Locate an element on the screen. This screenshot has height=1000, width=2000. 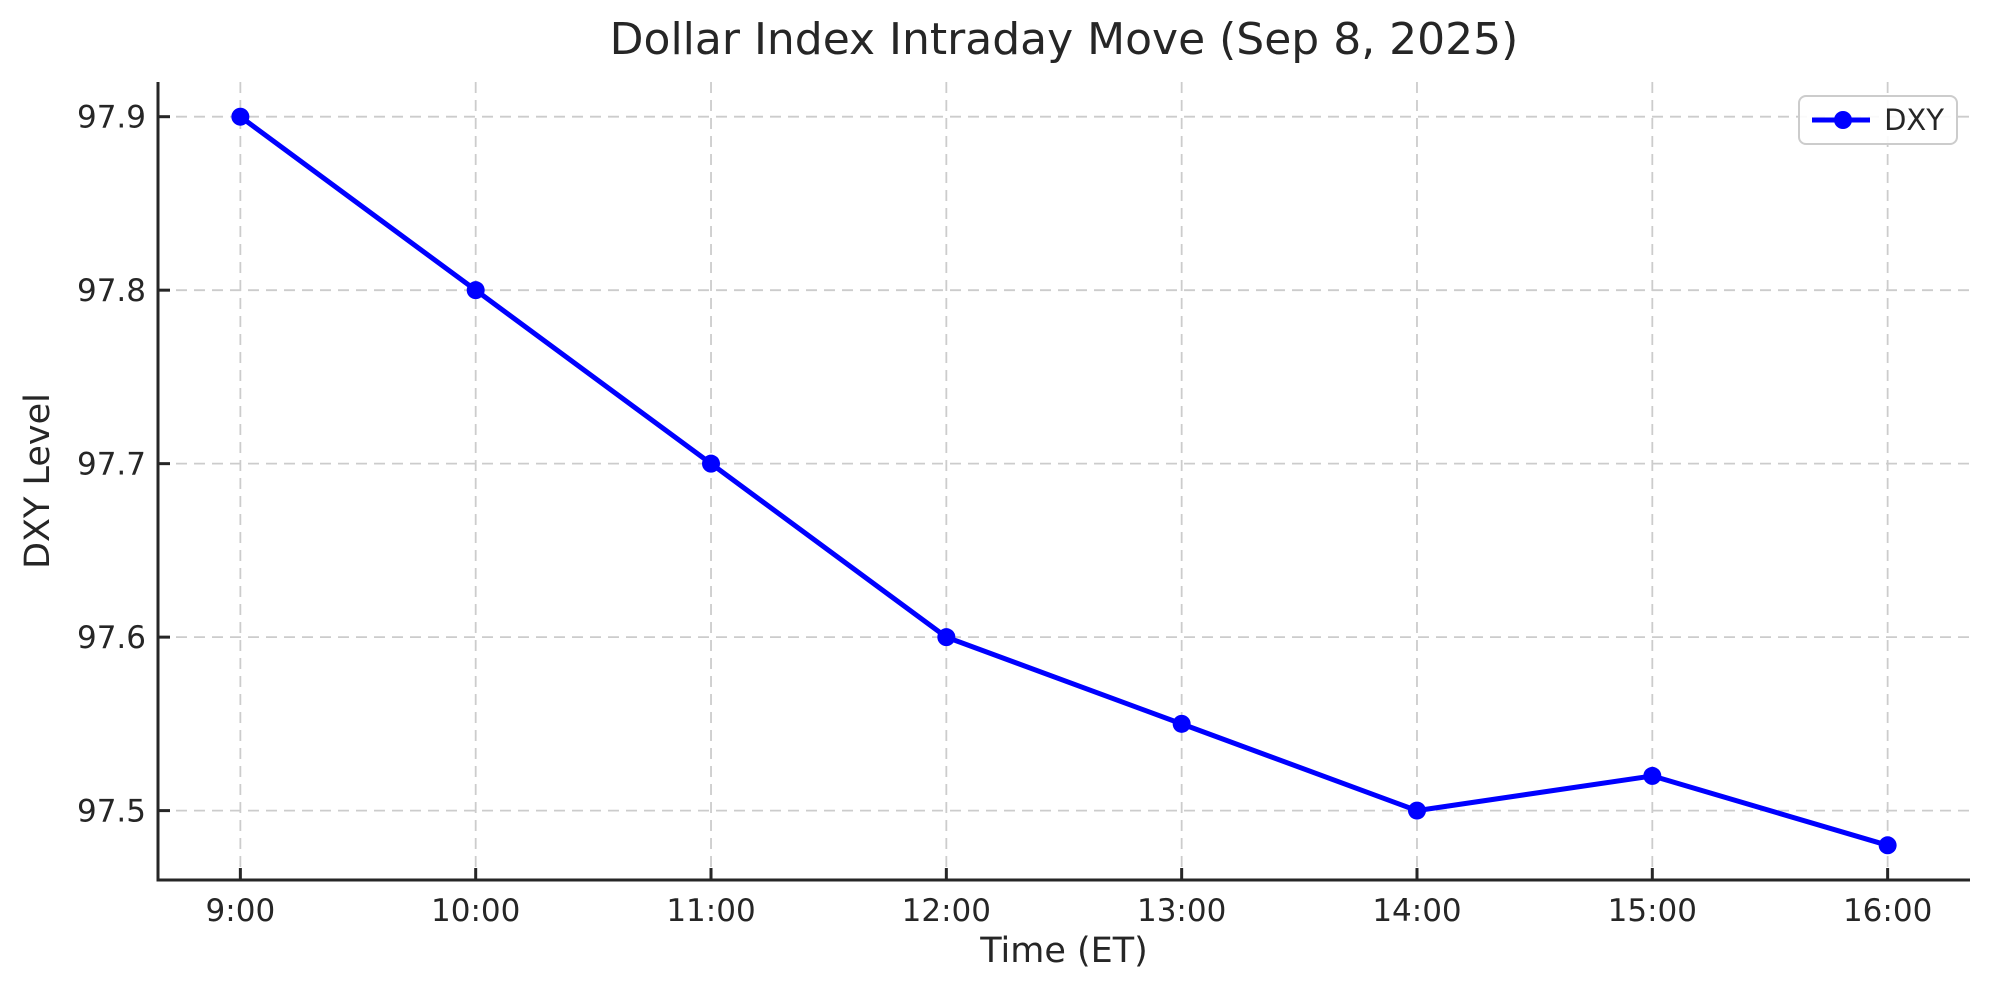
x-tick-label: 13:00 is located at coordinates (1181, 911).